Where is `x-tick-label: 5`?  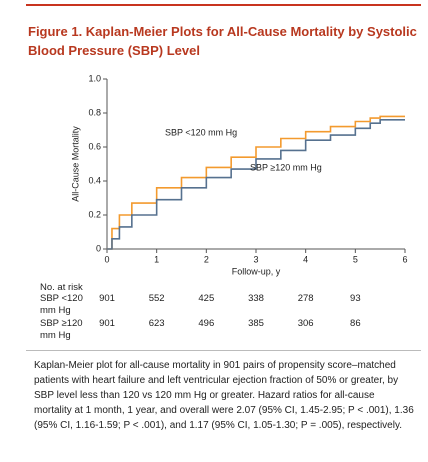
x-tick-label: 5 is located at coordinates (355, 259).